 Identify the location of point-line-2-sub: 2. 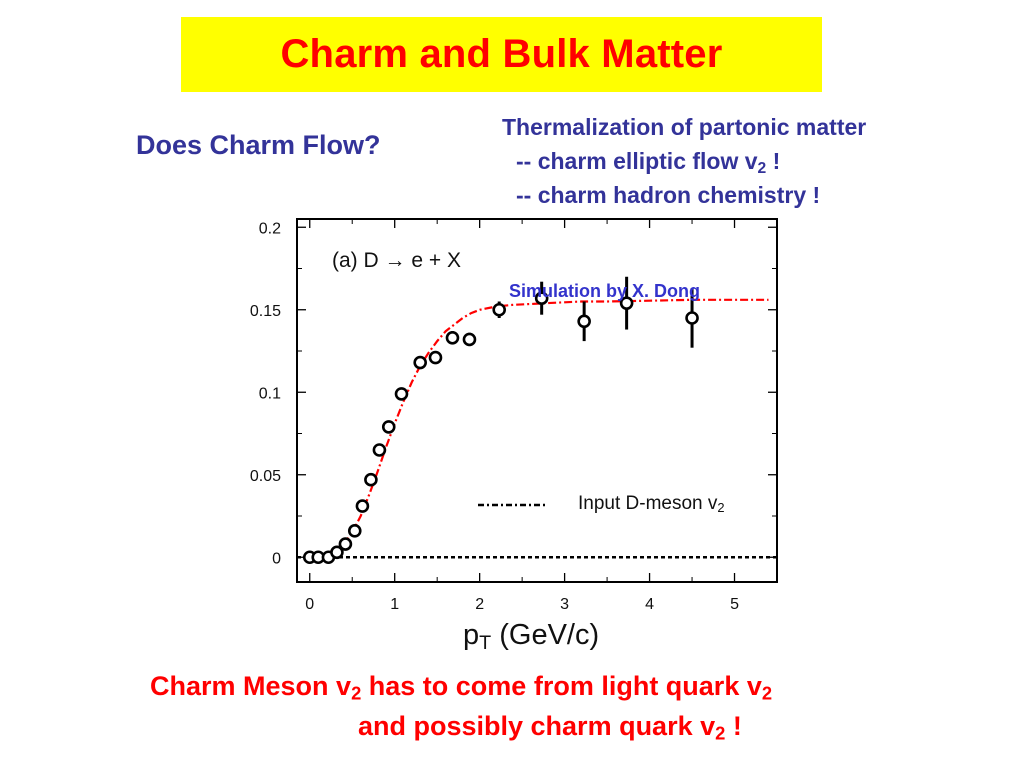
(762, 168).